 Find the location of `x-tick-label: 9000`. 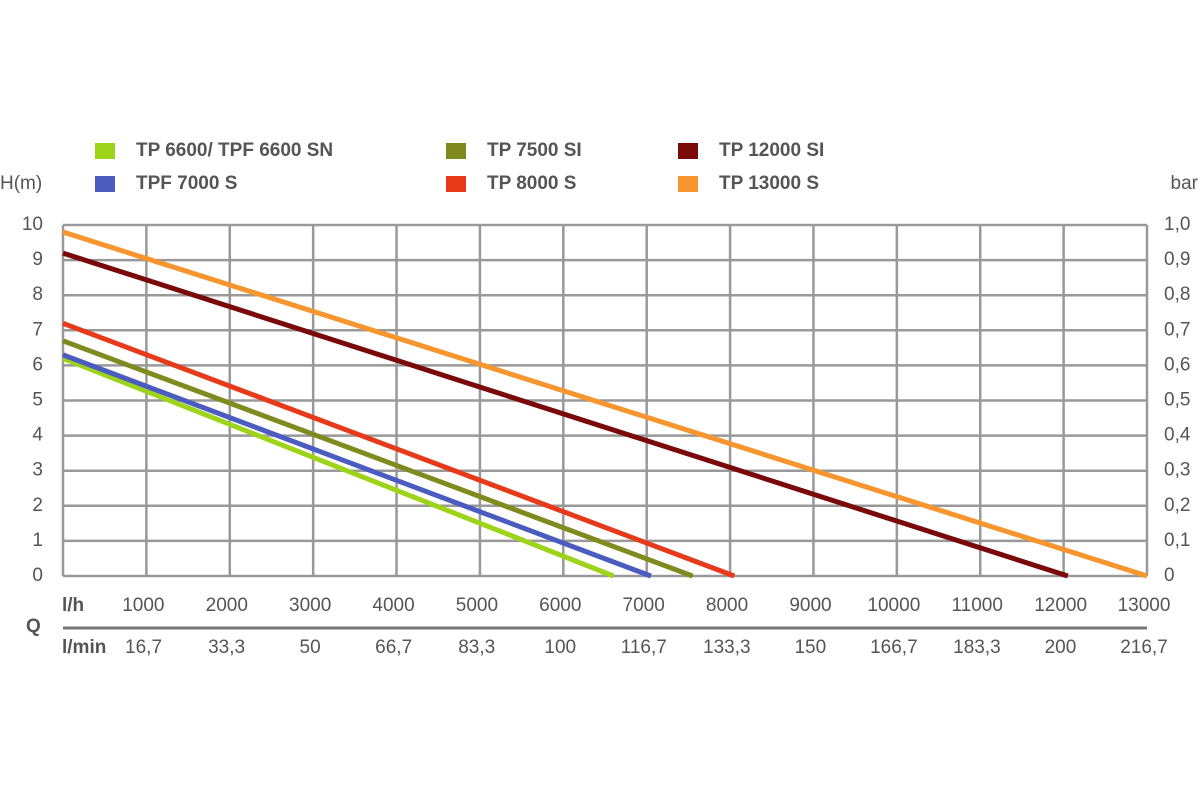

x-tick-label: 9000 is located at coordinates (810, 605).